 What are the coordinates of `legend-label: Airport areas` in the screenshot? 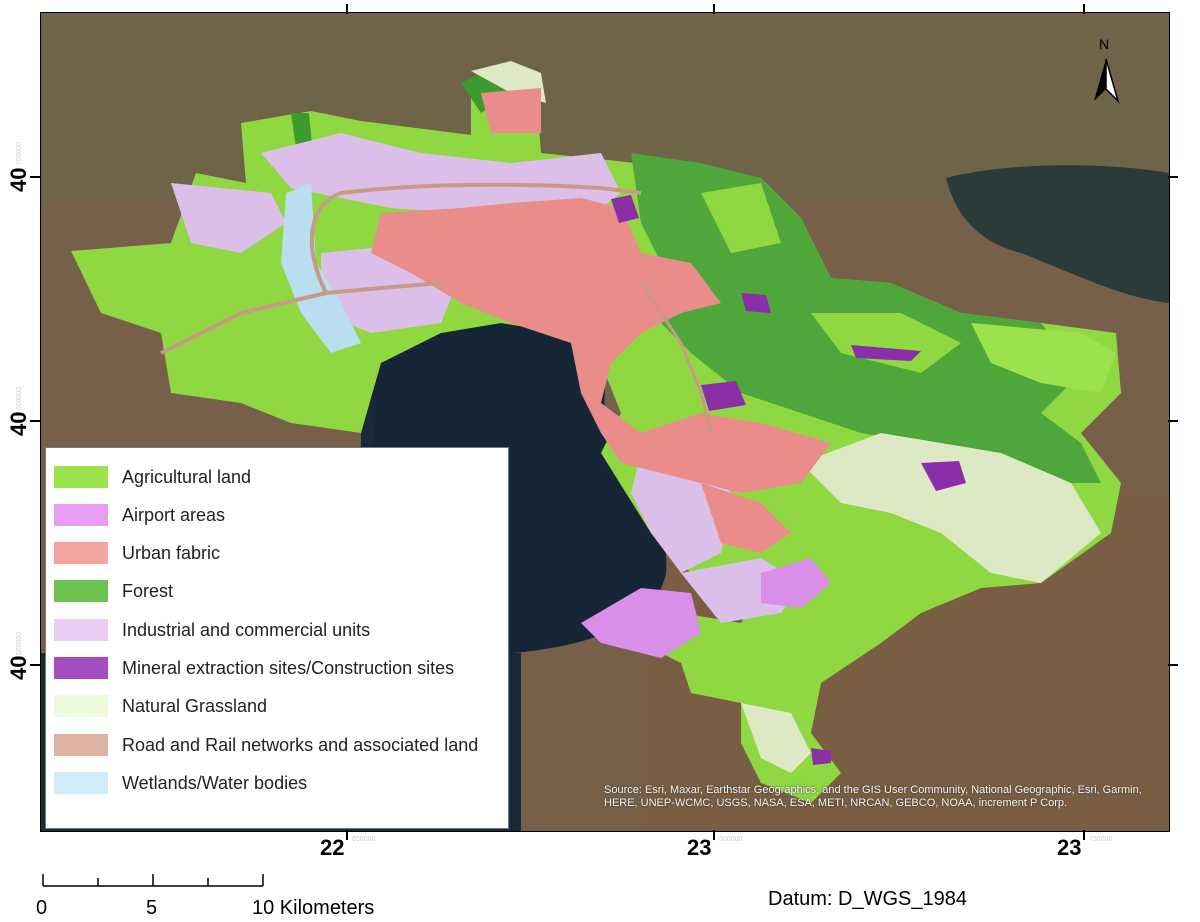 It's located at (174, 514).